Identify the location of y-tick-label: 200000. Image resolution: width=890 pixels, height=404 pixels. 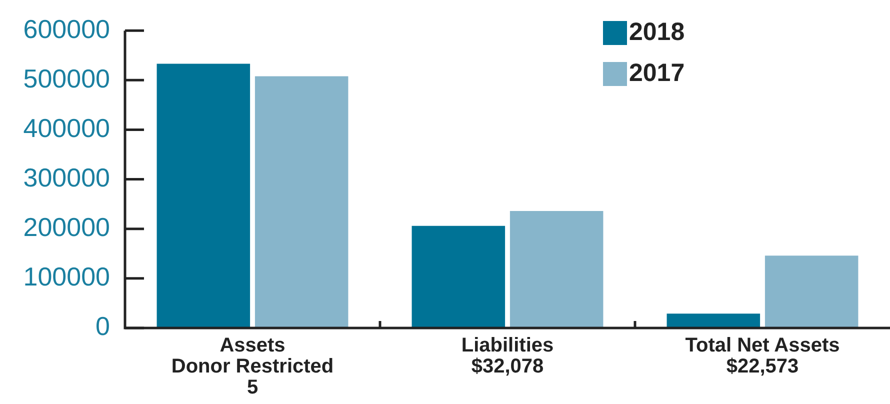
(66, 227).